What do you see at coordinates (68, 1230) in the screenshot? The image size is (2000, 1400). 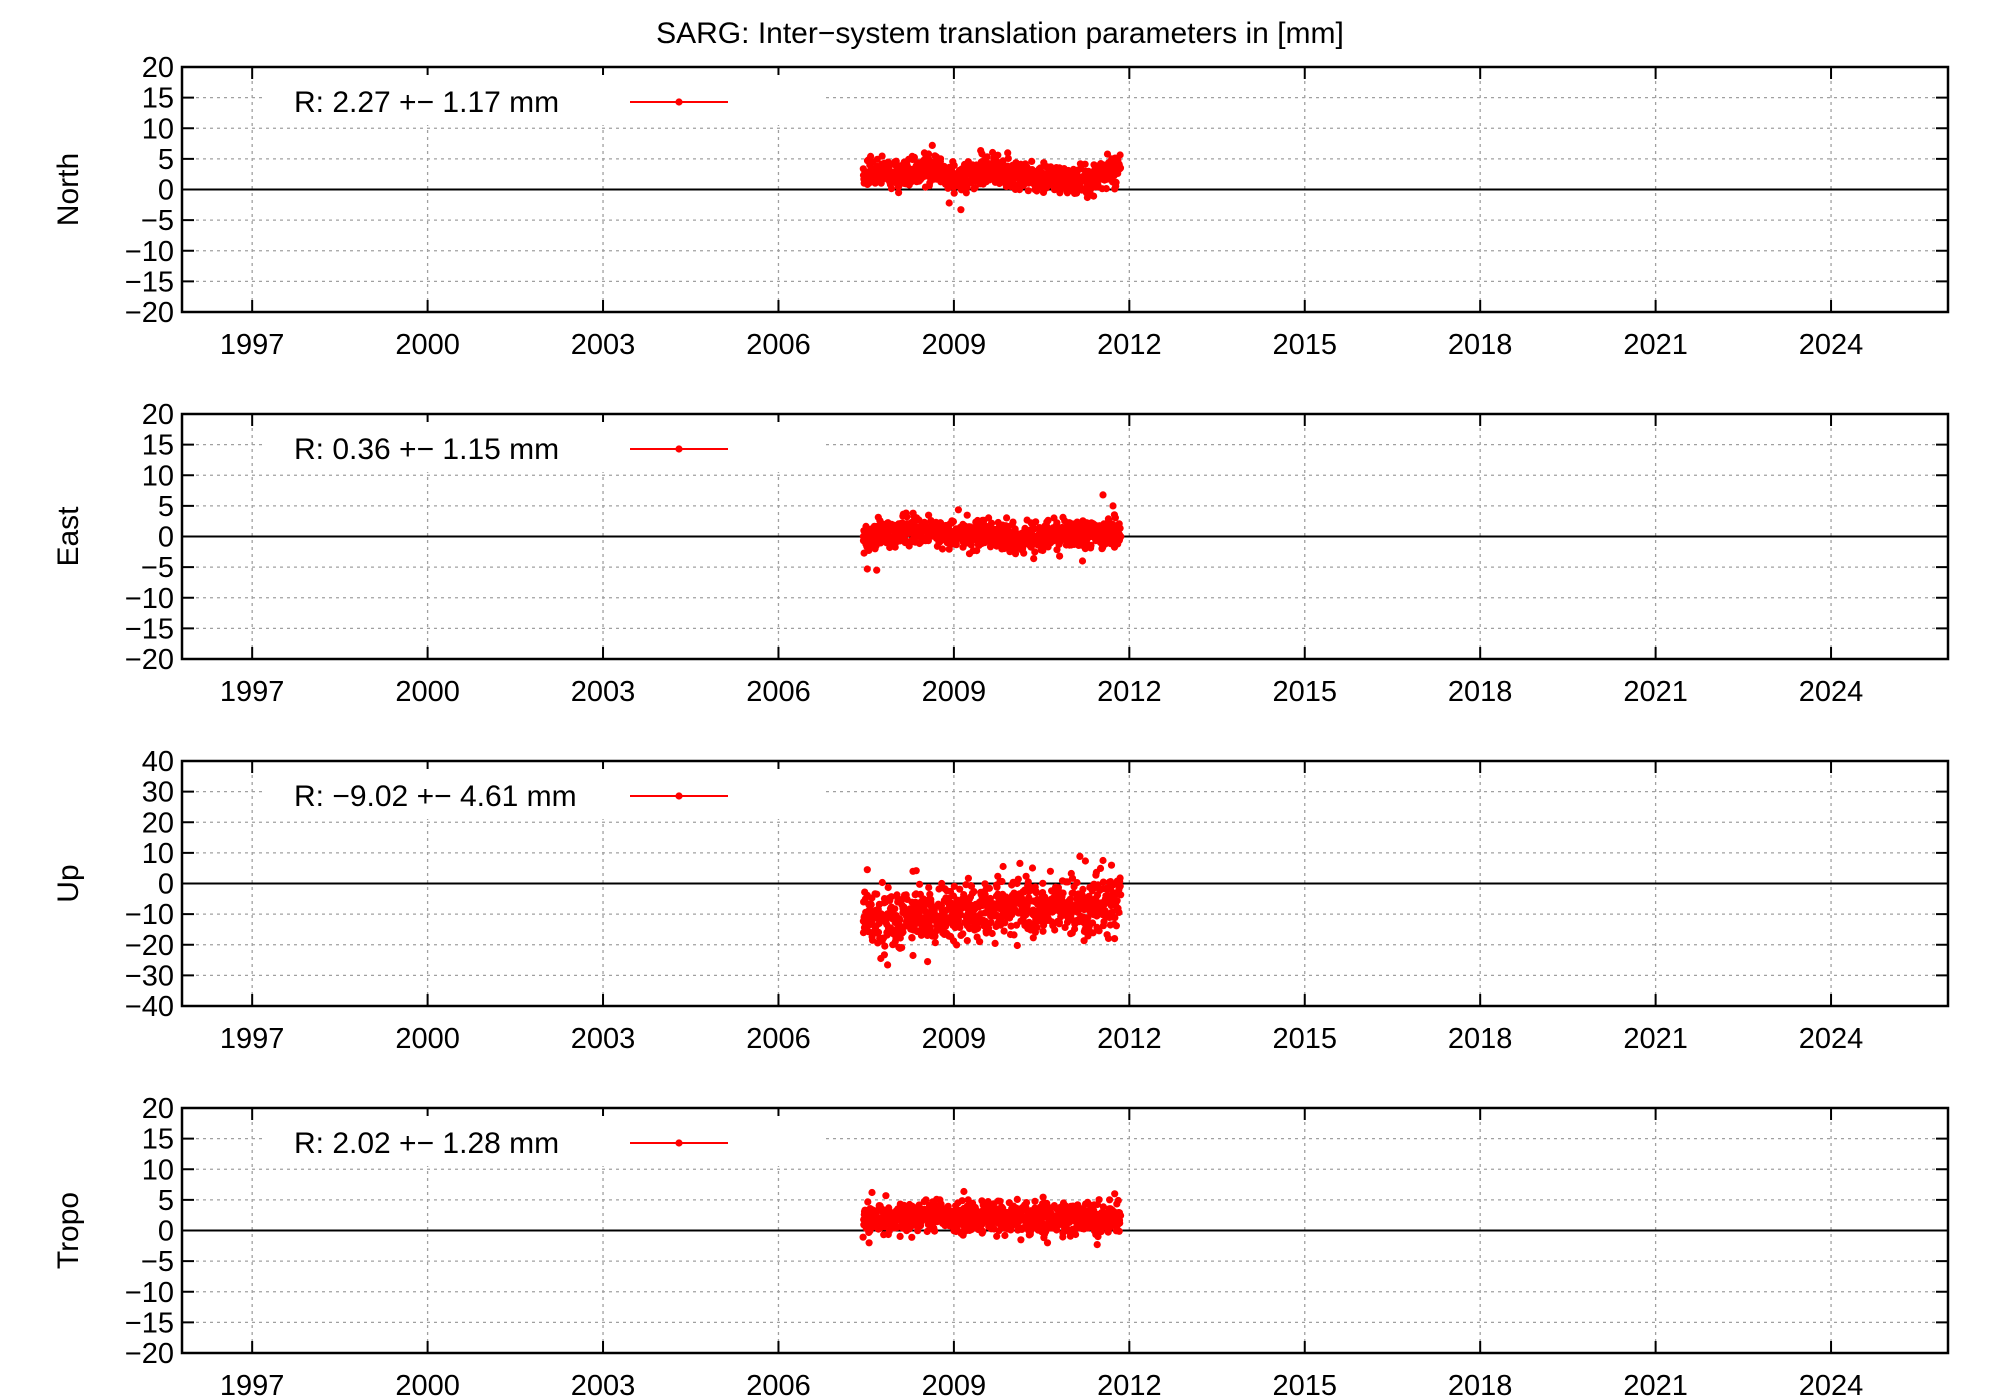 I see `y-axis-label: Tropo` at bounding box center [68, 1230].